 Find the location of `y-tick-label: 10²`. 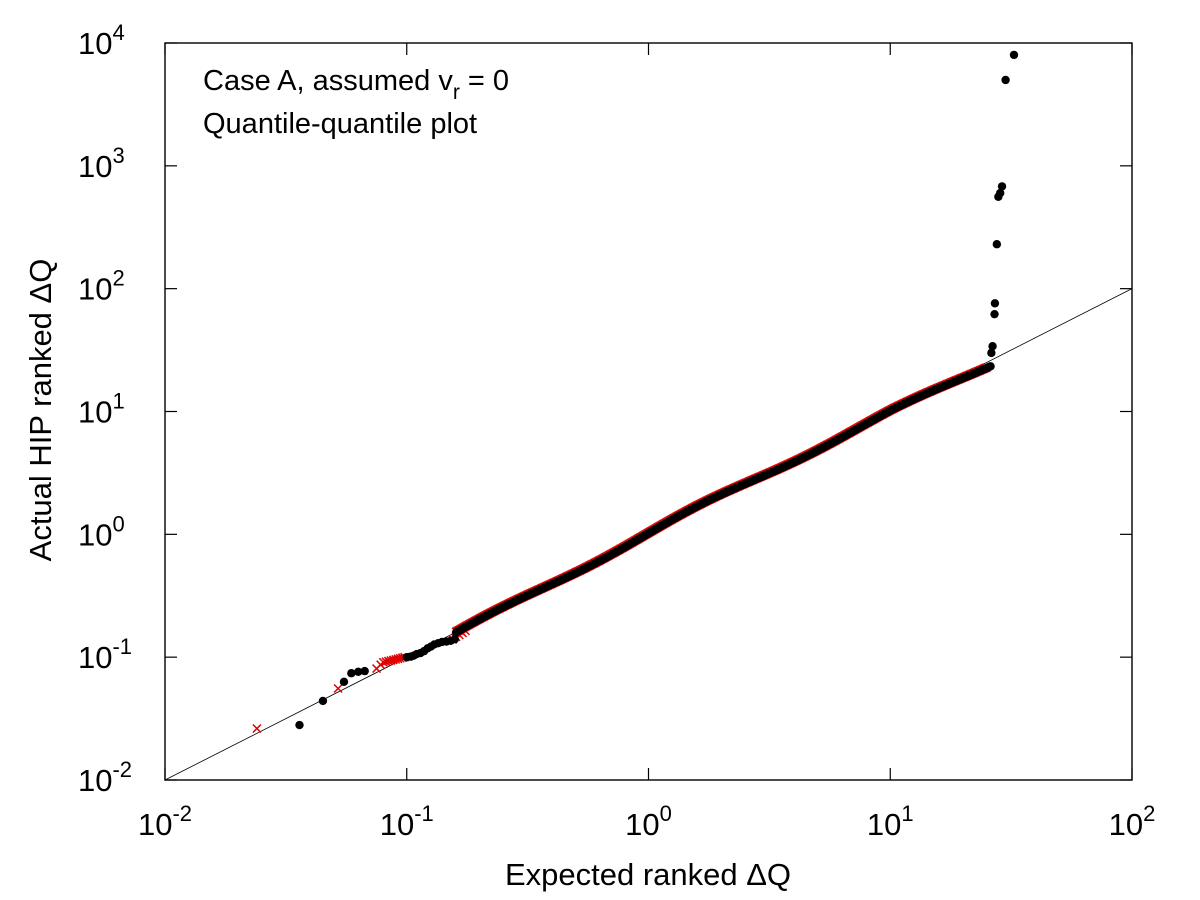

y-tick-label: 10² is located at coordinates (101, 286).